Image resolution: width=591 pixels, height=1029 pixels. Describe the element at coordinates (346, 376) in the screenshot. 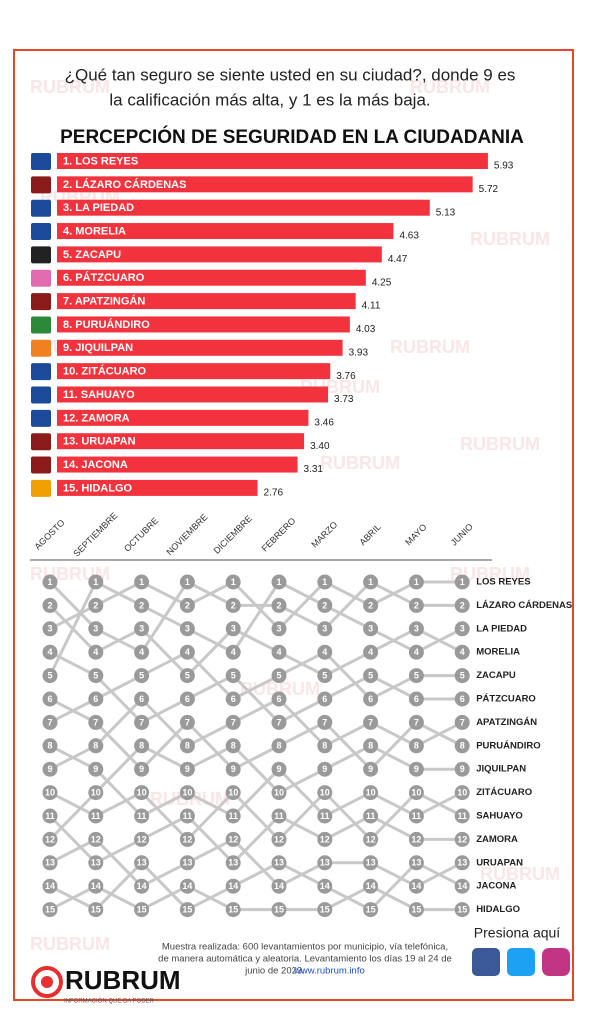

I see `value-label: 3.76` at that location.